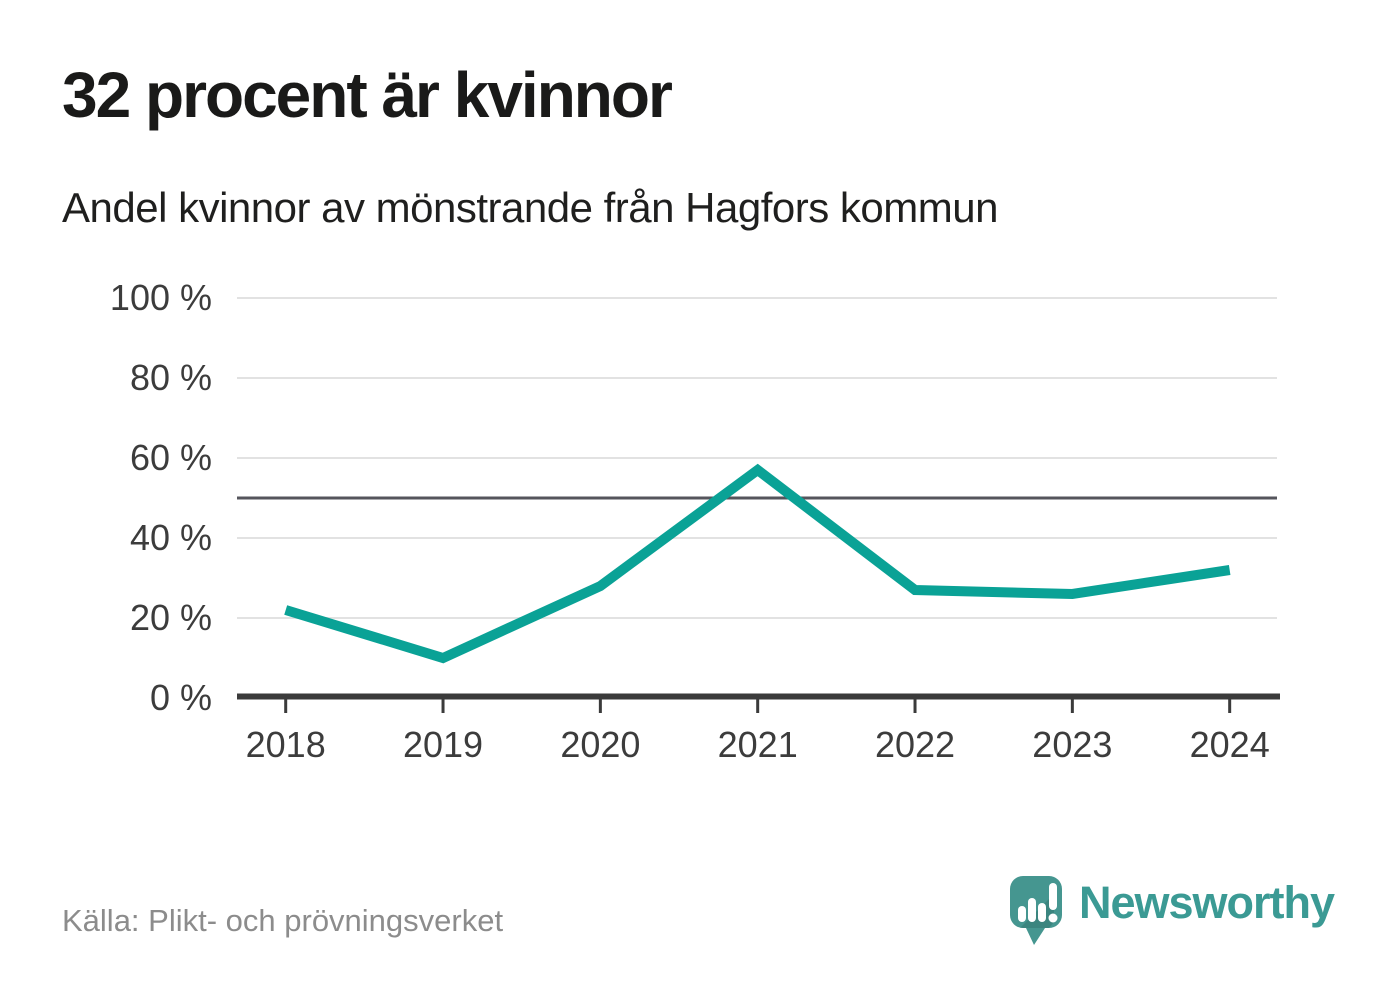 The image size is (1382, 999). Describe the element at coordinates (171, 377) in the screenshot. I see `y-tick-label: 80 %` at that location.